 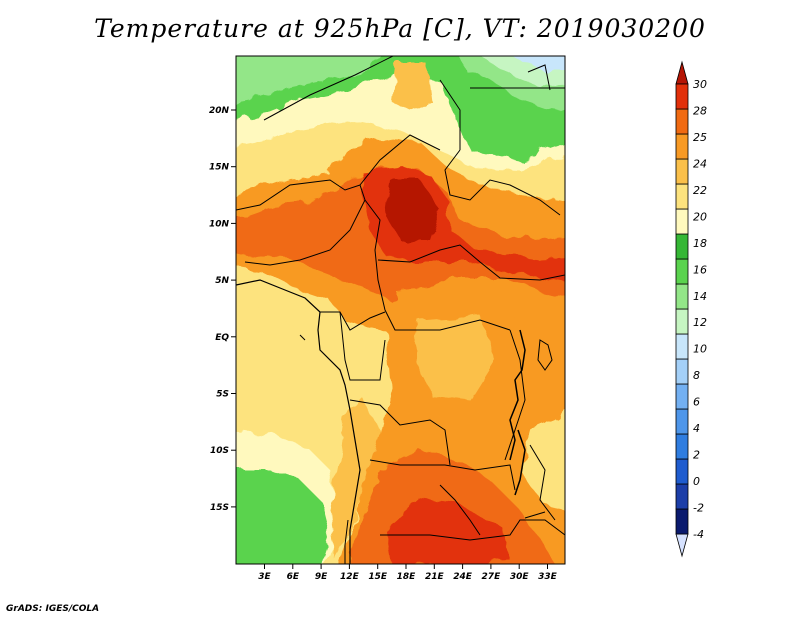 What do you see at coordinates (696, 402) in the screenshot?
I see `colorbar-label: 6` at bounding box center [696, 402].